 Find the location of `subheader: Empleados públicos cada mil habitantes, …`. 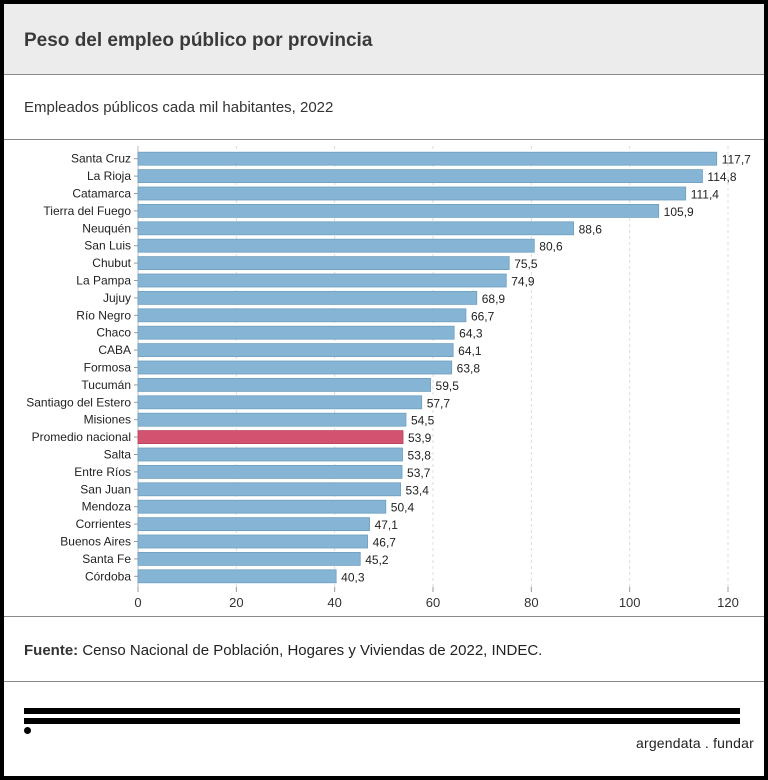

subheader: Empleados públicos cada mil habitantes, … is located at coordinates (384, 107).